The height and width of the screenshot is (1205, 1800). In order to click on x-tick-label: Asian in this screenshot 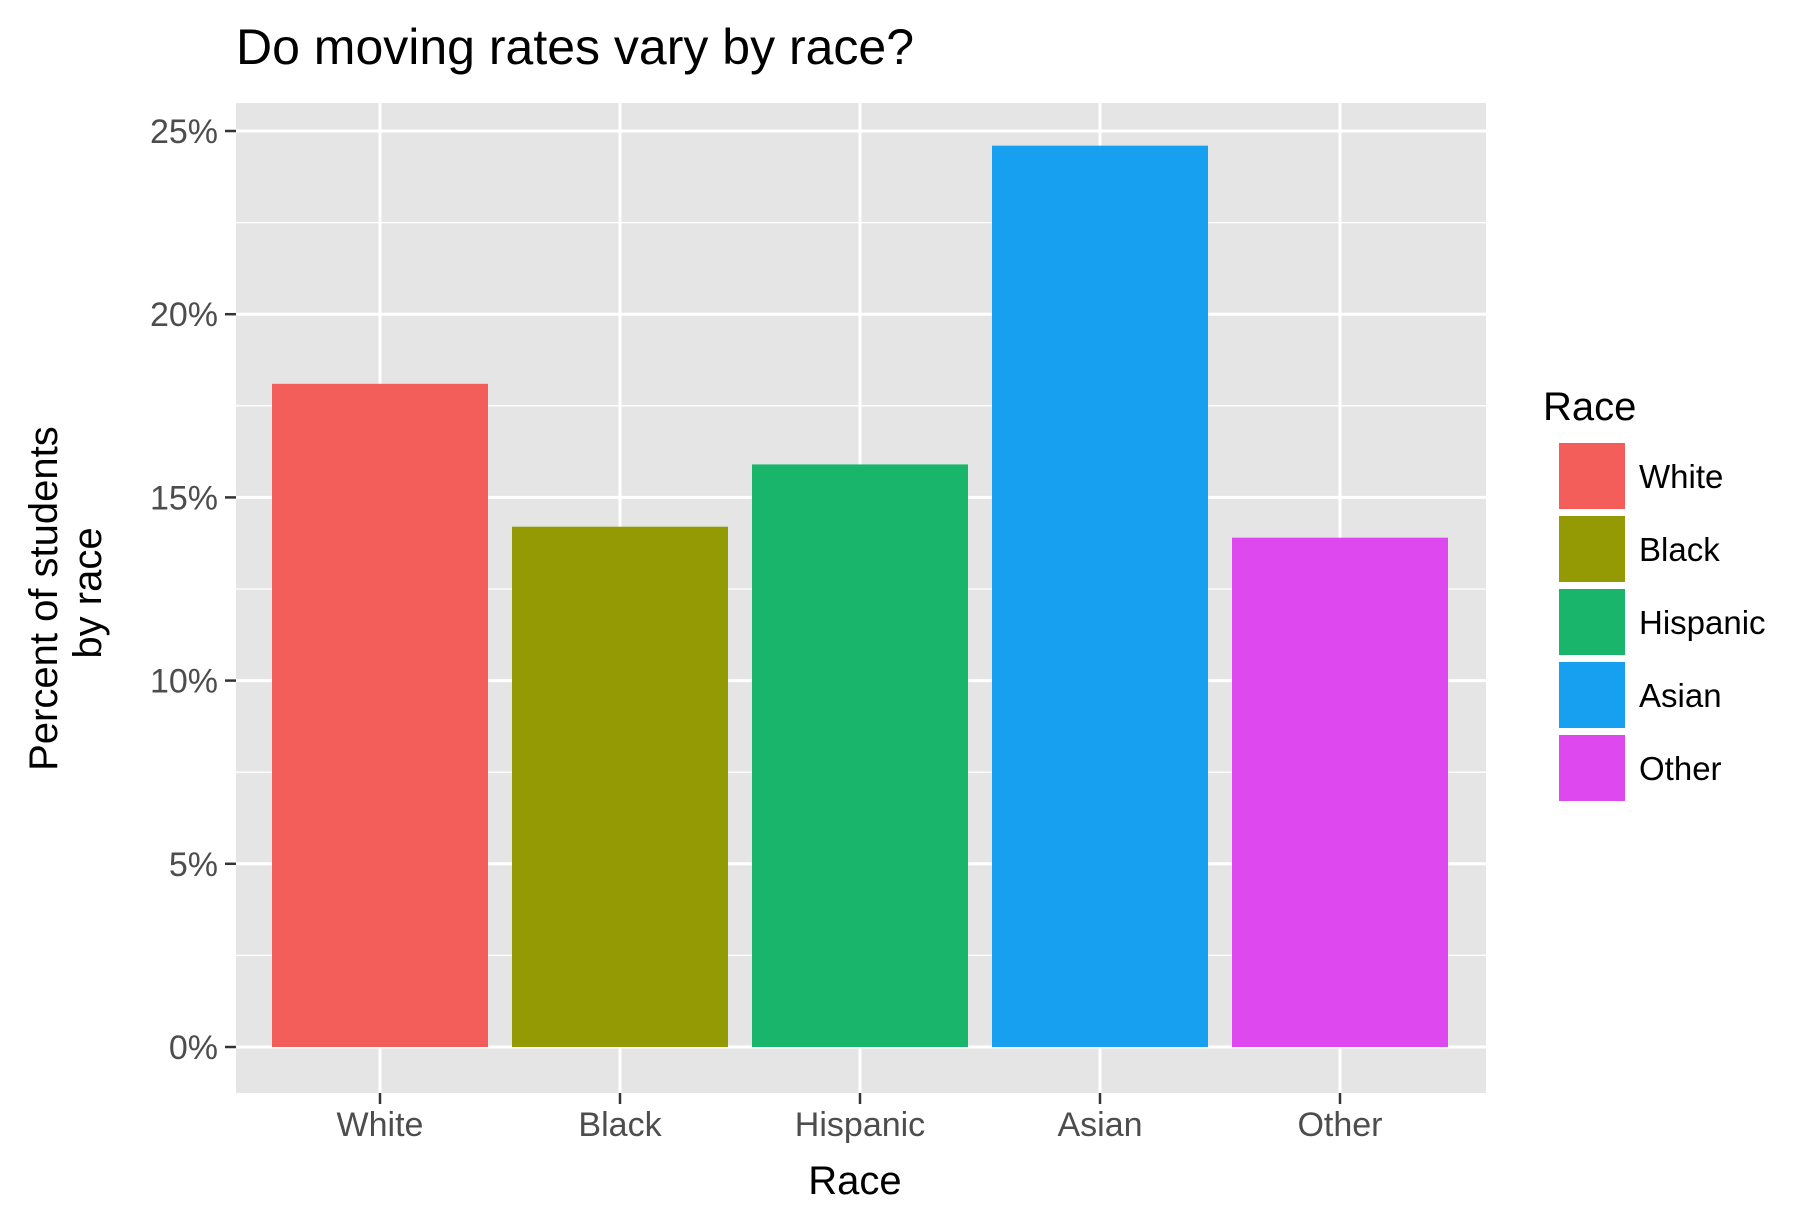, I will do `click(1099, 1125)`.